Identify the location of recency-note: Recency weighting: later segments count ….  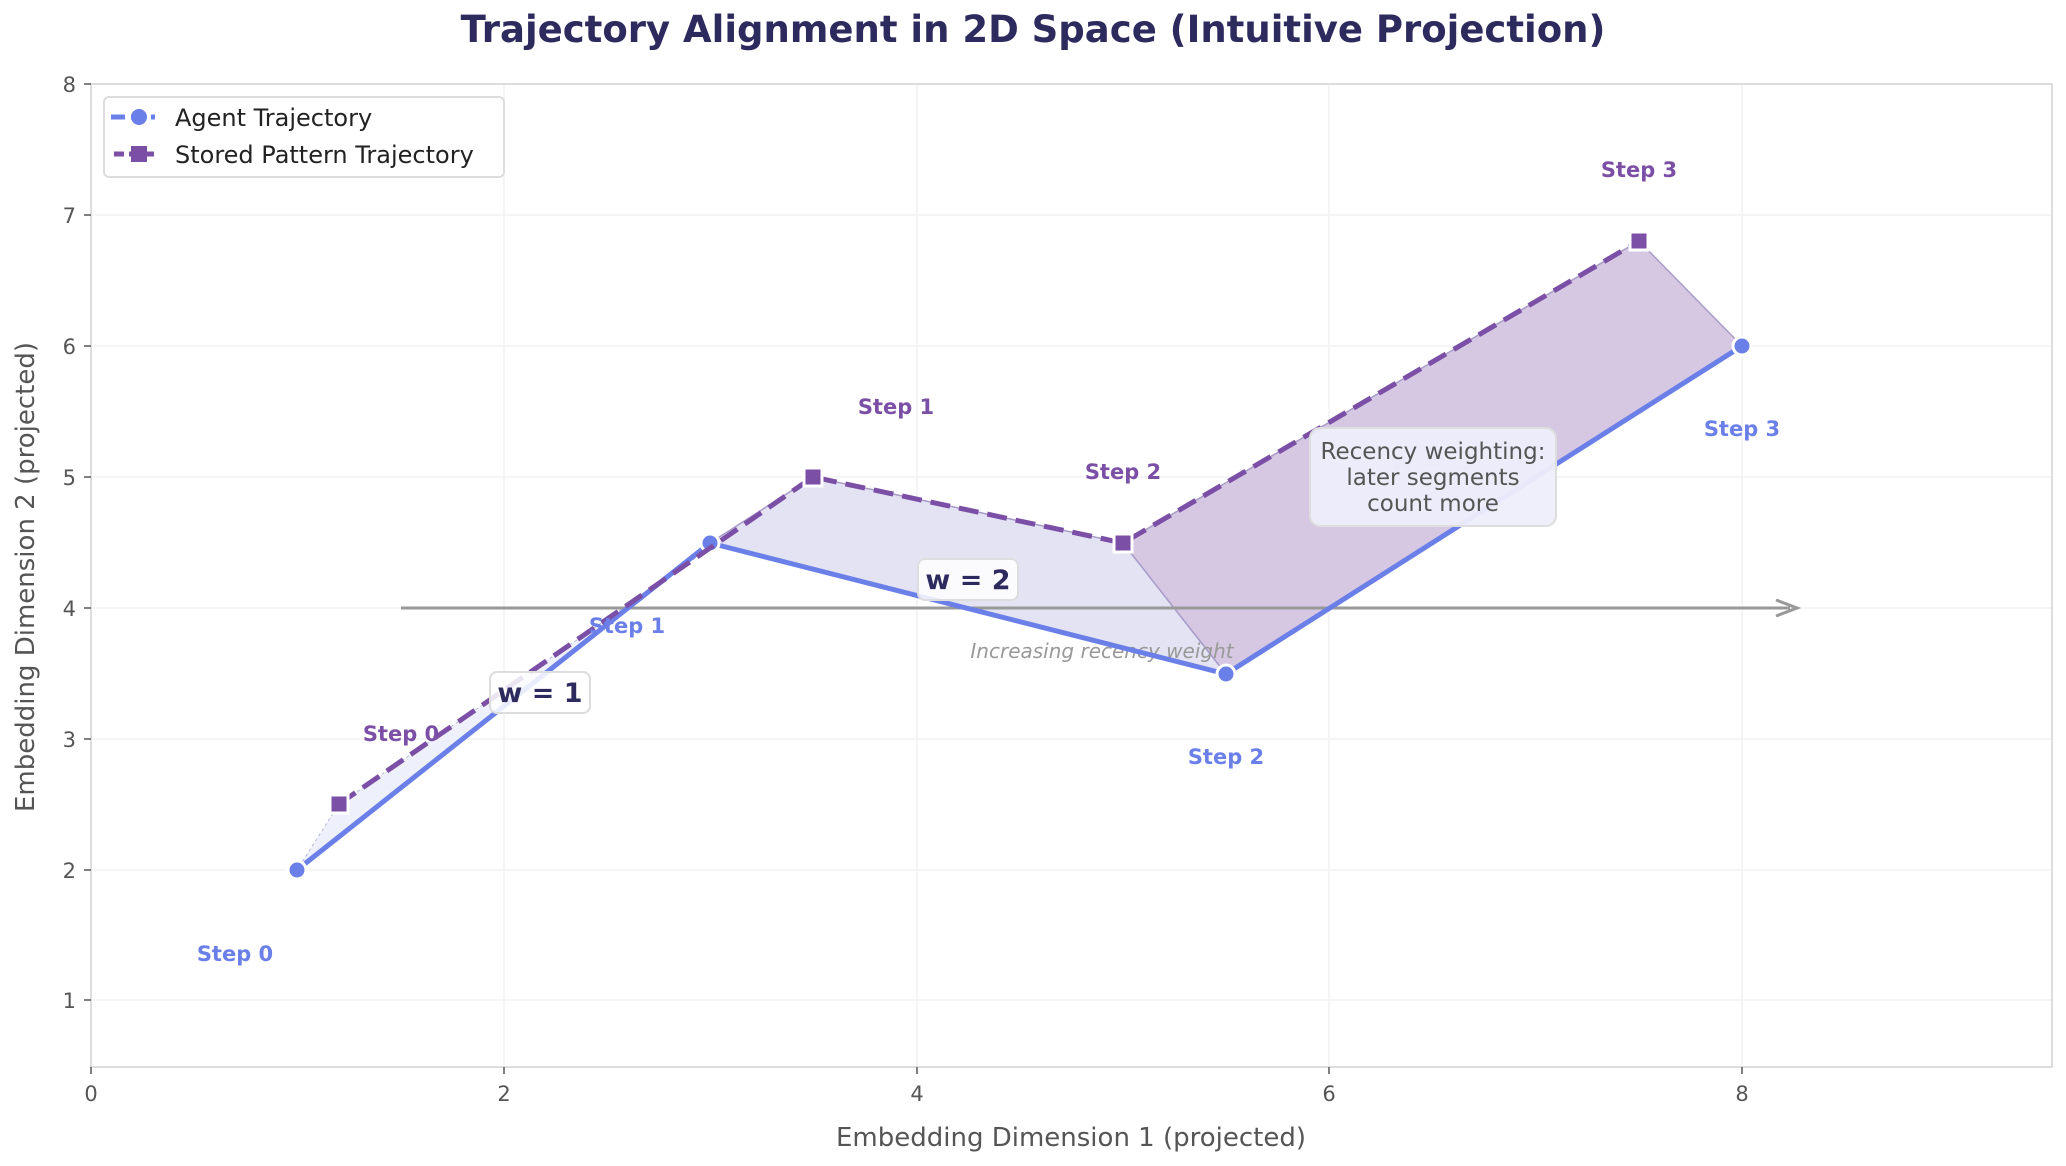
(1433, 477).